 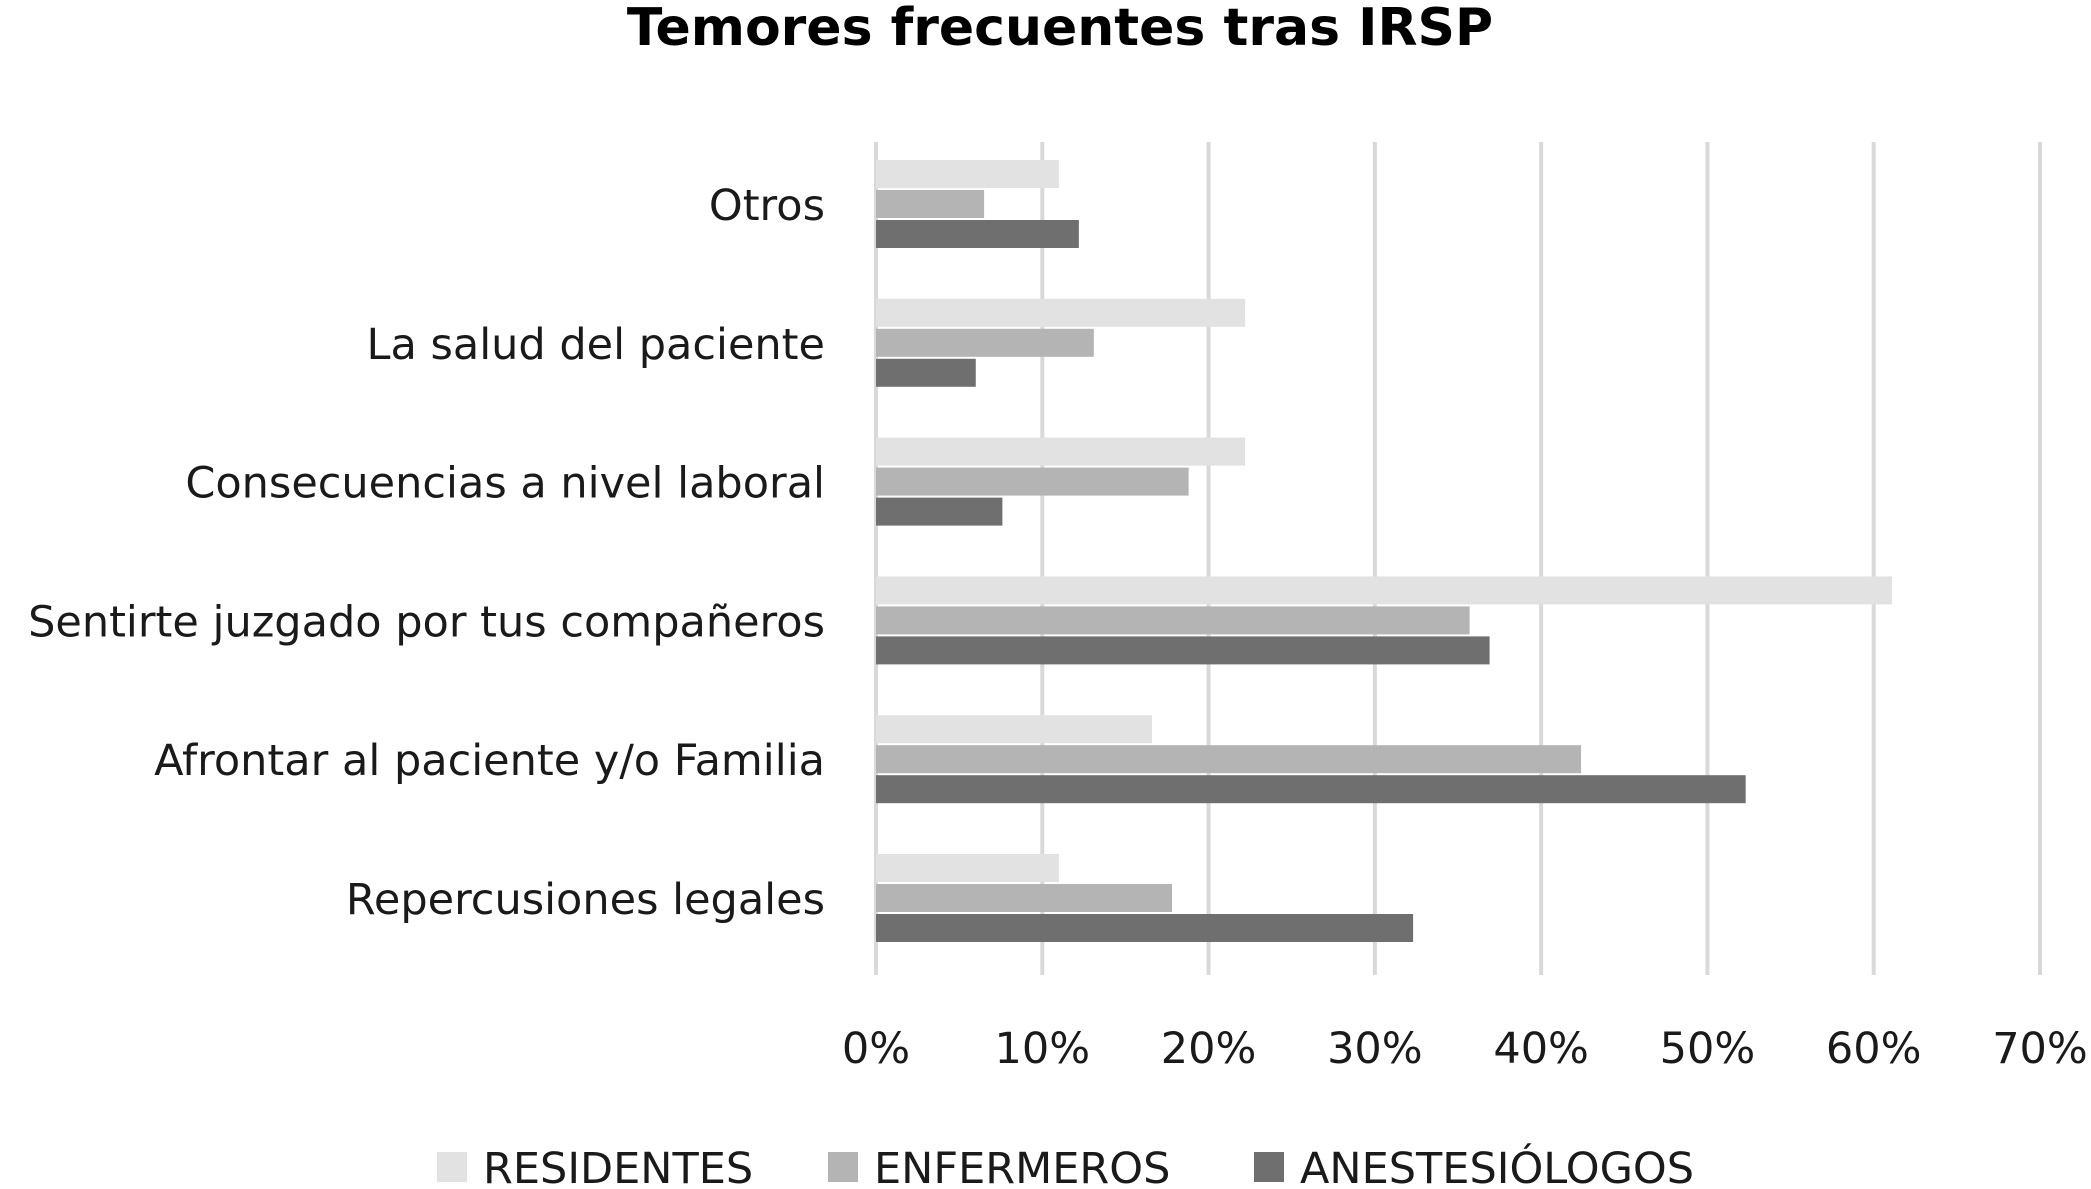 What do you see at coordinates (1269, 1167) in the screenshot?
I see `legend-swatch-anestesiologos` at bounding box center [1269, 1167].